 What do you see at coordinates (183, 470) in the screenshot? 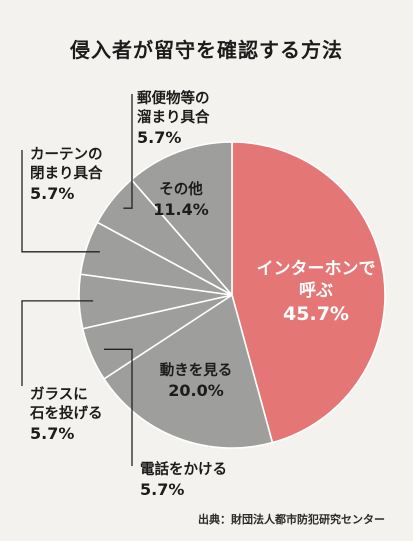
I see `slice-name: 電話をかける` at bounding box center [183, 470].